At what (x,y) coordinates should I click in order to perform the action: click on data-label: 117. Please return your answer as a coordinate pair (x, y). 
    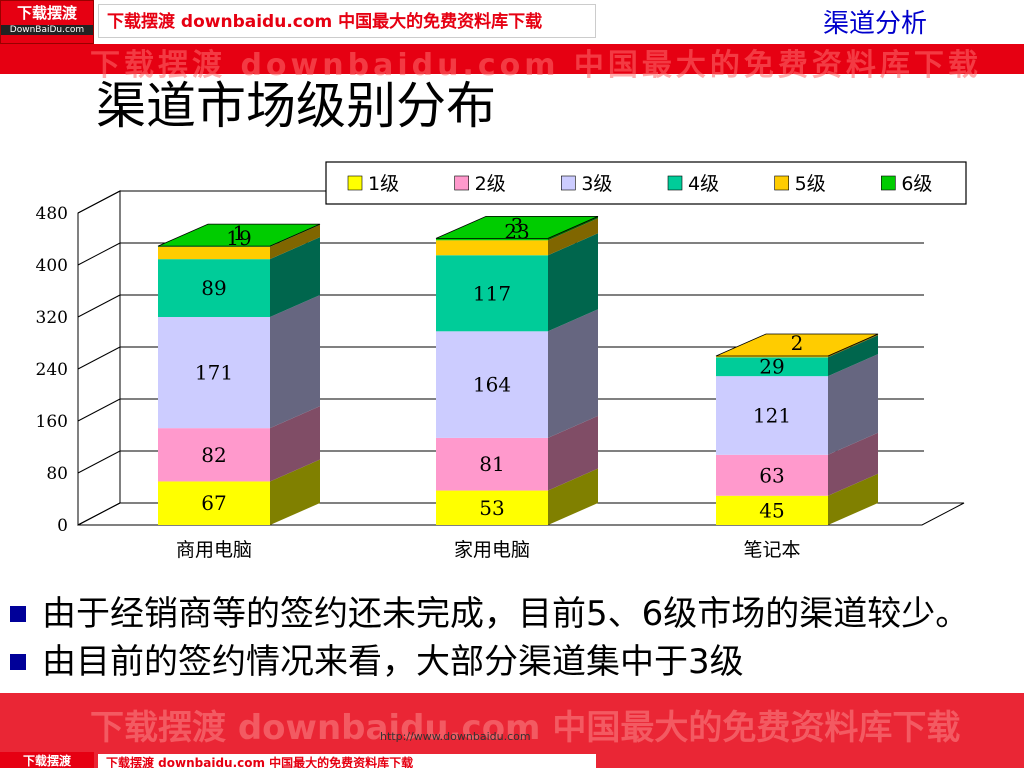
    Looking at the image, I should click on (492, 293).